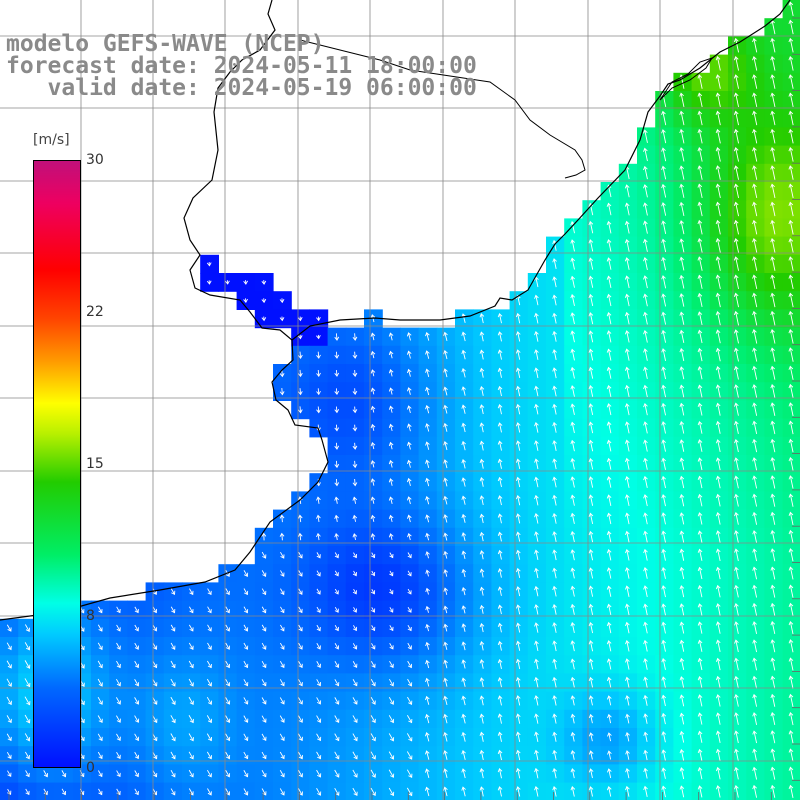 The width and height of the screenshot is (800, 800). What do you see at coordinates (241, 88) in the screenshot?
I see `valid-date-label: valid date: 2024-05-19 06:00:00` at bounding box center [241, 88].